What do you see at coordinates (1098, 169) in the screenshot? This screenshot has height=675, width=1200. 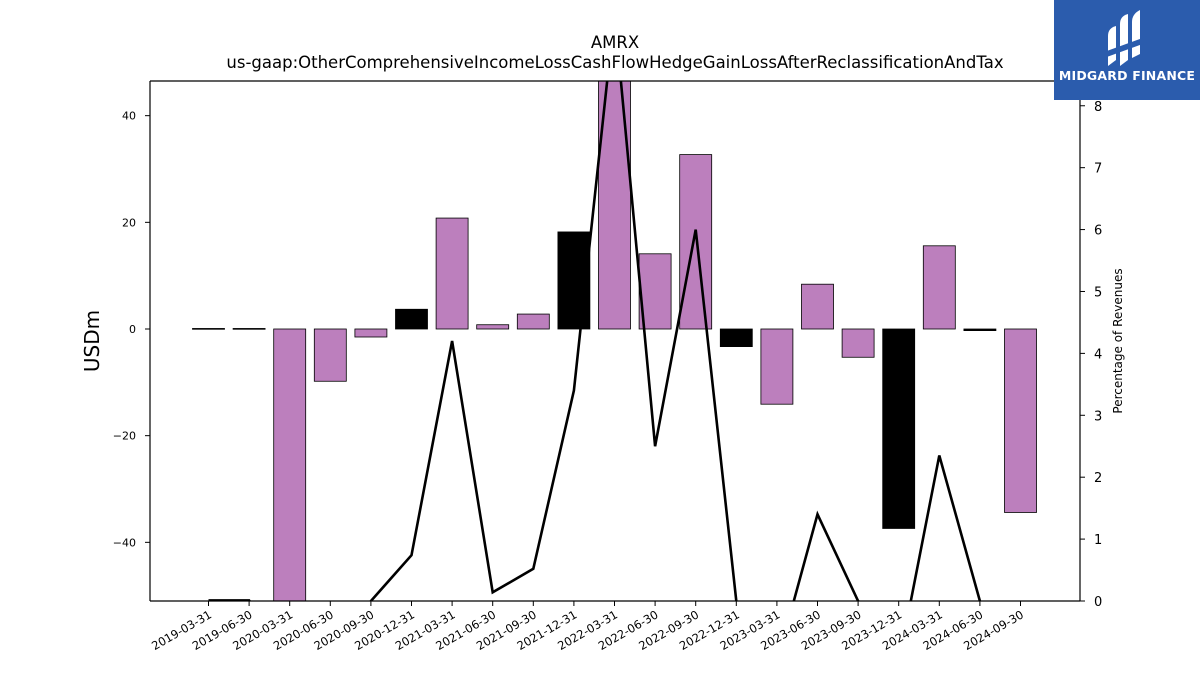 I see `y2-tick-label: 7` at bounding box center [1098, 169].